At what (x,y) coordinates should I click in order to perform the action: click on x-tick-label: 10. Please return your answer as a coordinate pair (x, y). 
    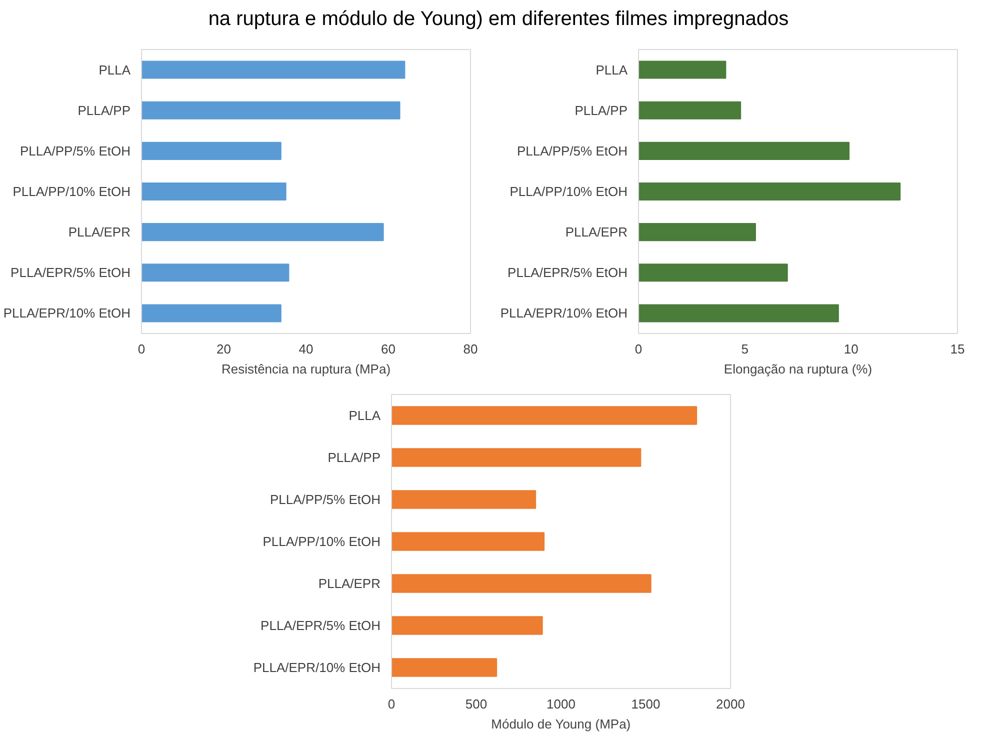
    Looking at the image, I should click on (851, 349).